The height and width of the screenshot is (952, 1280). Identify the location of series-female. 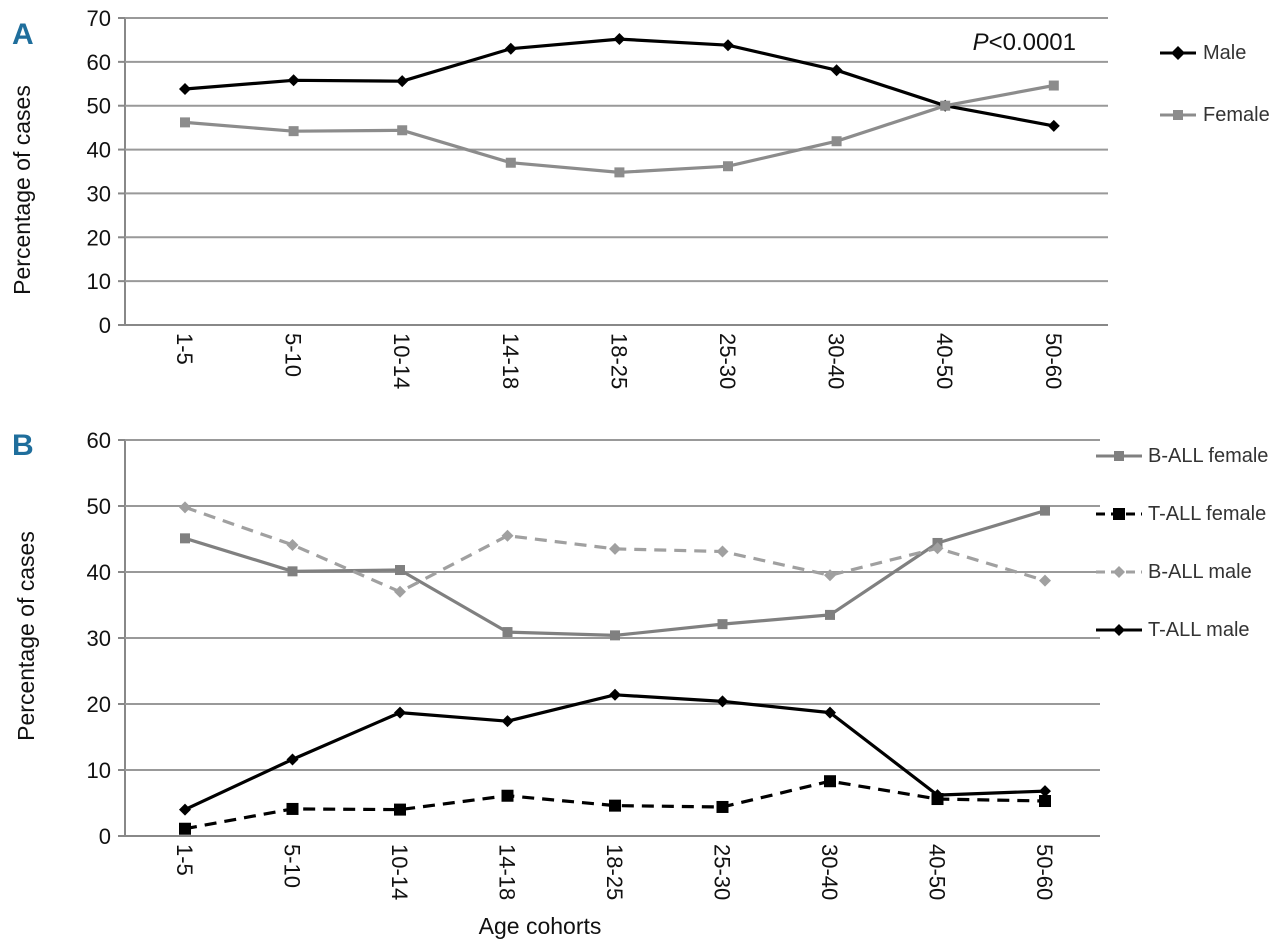
(619, 129).